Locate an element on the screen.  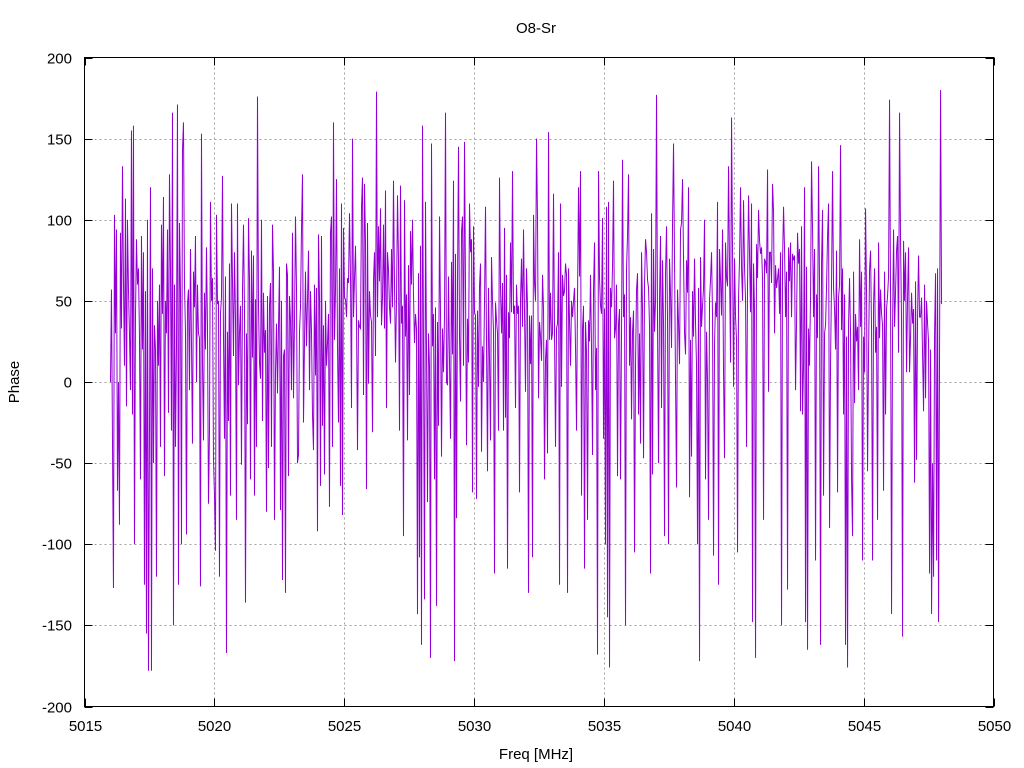
y-axis-label: Phase is located at coordinates (14, 382).